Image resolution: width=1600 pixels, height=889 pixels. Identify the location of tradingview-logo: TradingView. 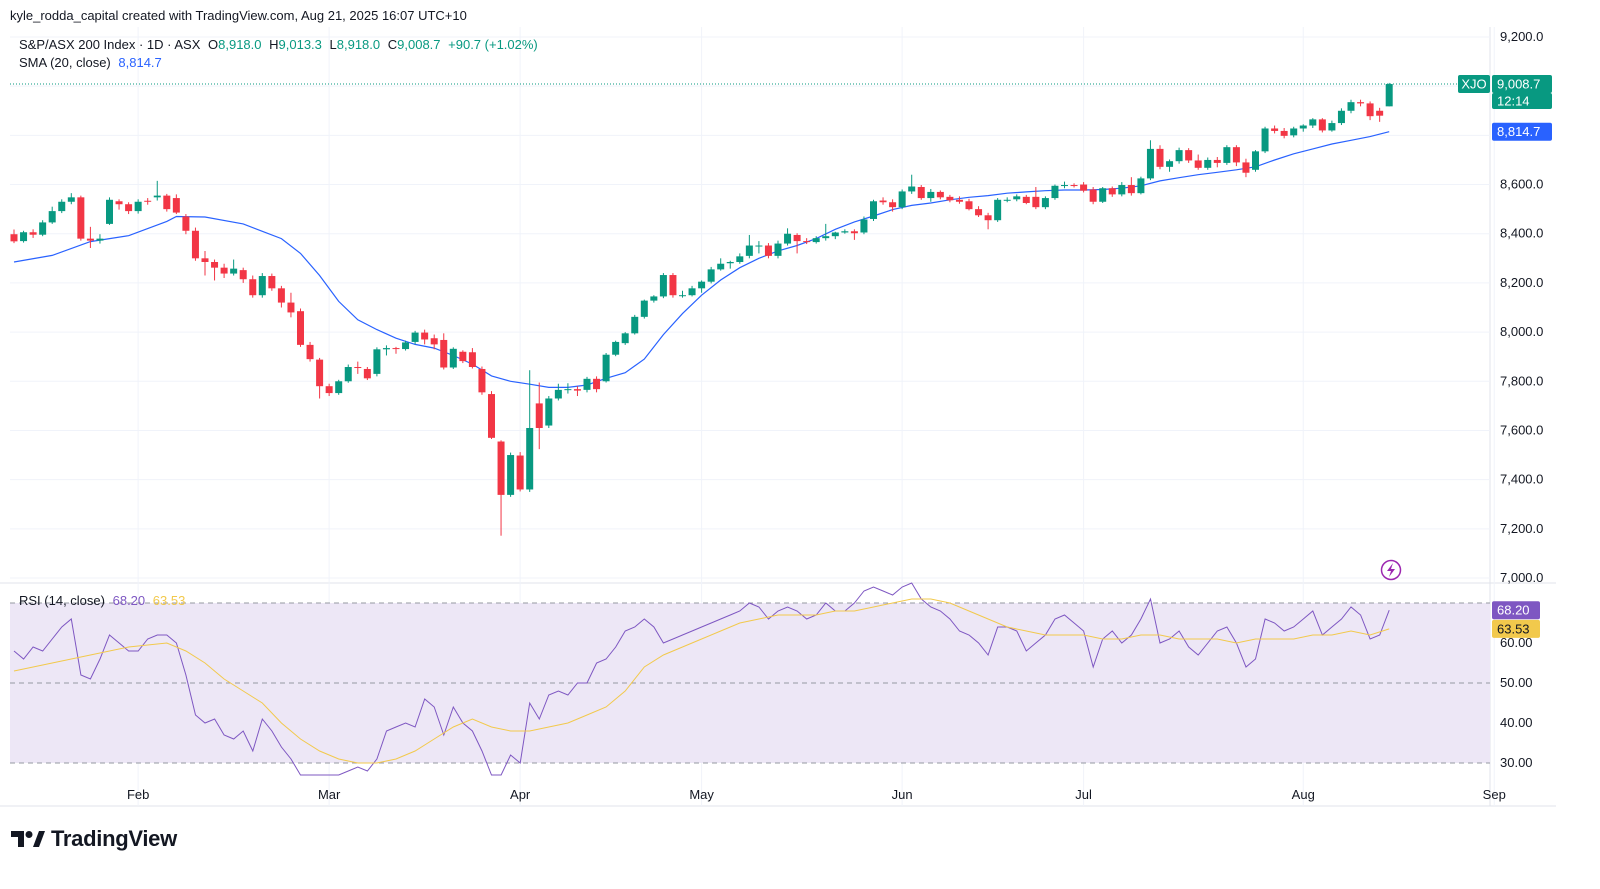
(94, 839).